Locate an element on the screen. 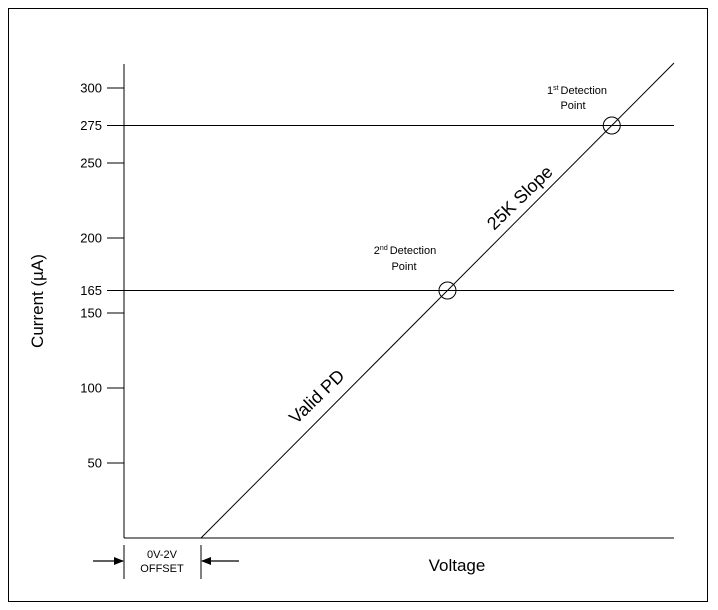 The height and width of the screenshot is (610, 718). y-tick-label-300: 300 is located at coordinates (91, 88).